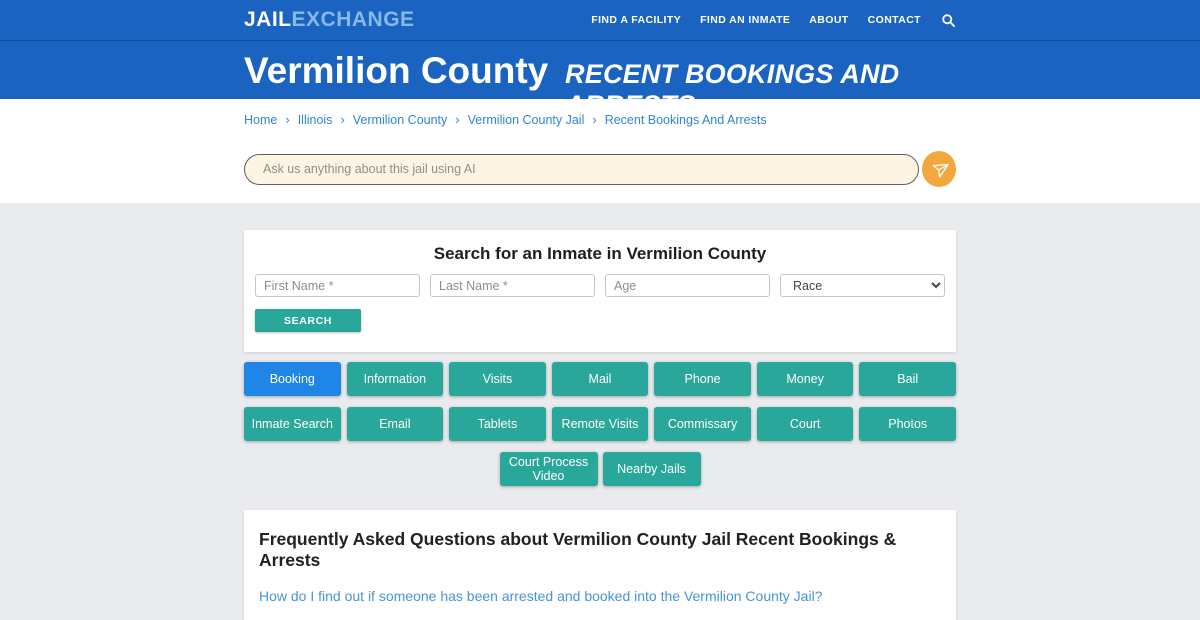 This screenshot has height=620, width=1200. What do you see at coordinates (497, 379) in the screenshot?
I see `quick-link-visits: Visits` at bounding box center [497, 379].